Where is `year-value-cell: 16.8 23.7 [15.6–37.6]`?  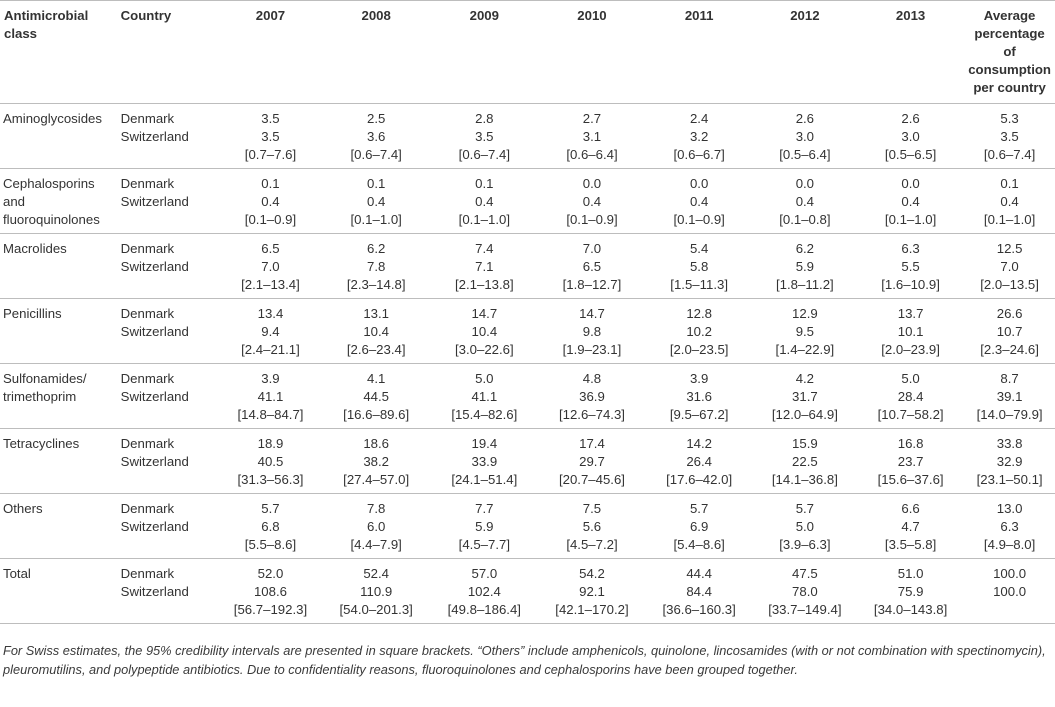
year-value-cell: 16.8 23.7 [15.6–37.6] is located at coordinates (911, 461).